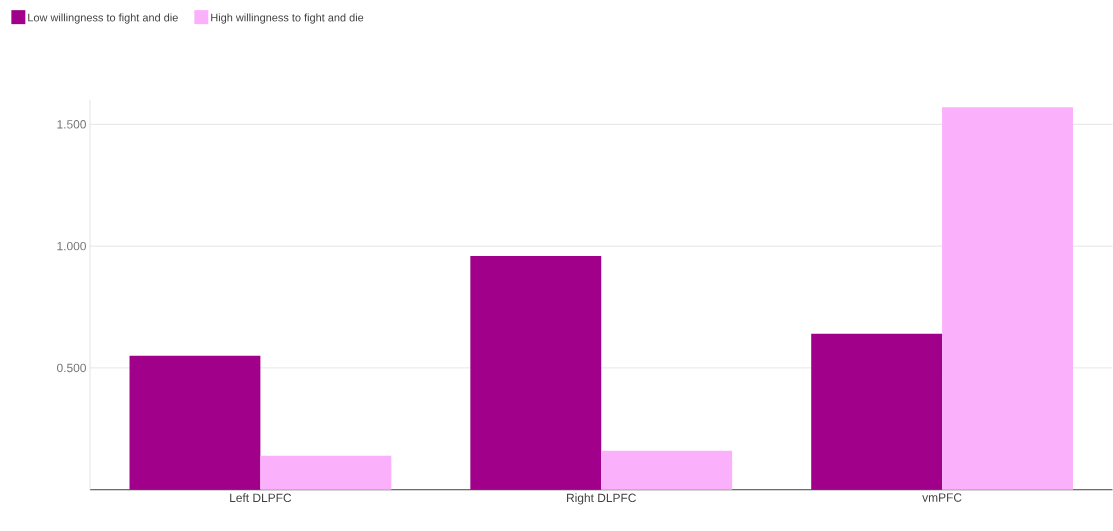 The height and width of the screenshot is (531, 1113). What do you see at coordinates (287, 18) in the screenshot?
I see `legend-label: High willingness to fight and die` at bounding box center [287, 18].